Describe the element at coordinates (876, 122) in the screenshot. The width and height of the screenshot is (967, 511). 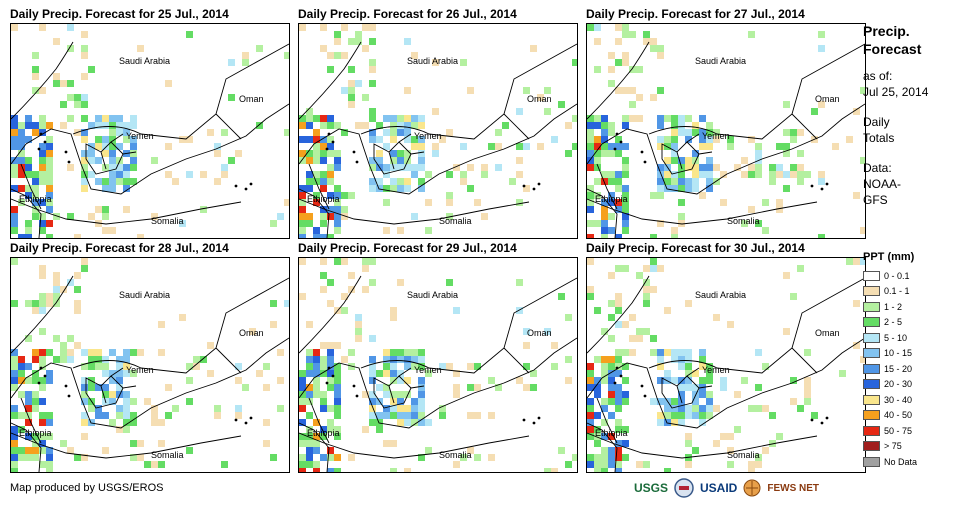
I see `daily-totals-line1: Daily` at that location.